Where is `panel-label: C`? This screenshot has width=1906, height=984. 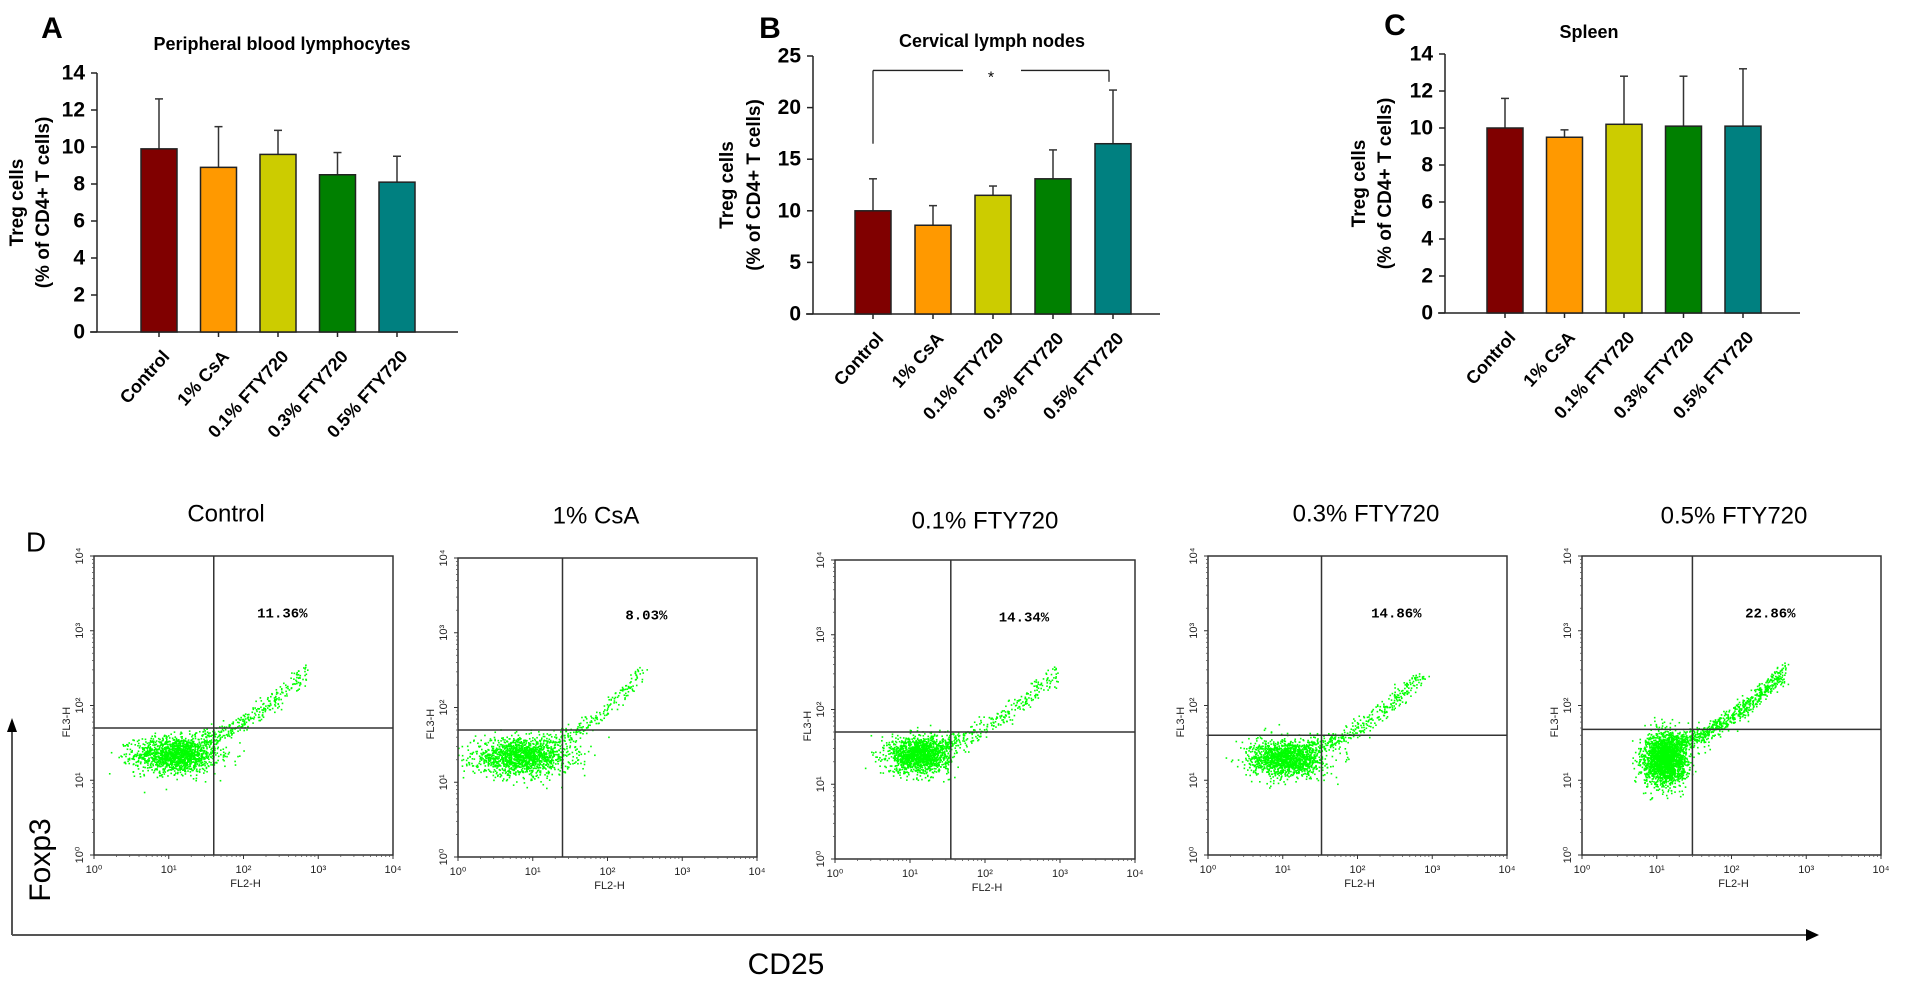 panel-label: C is located at coordinates (1395, 25).